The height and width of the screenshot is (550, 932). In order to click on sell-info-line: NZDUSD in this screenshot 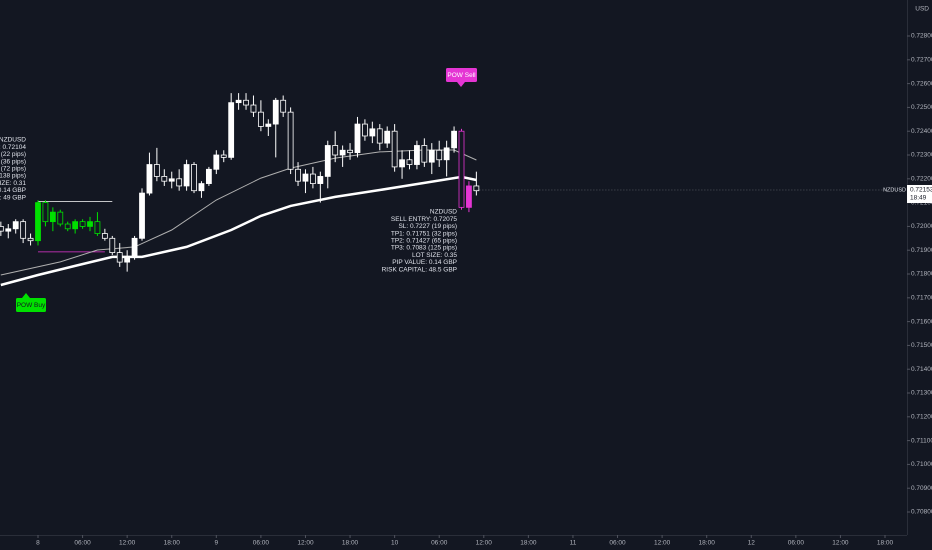, I will do `click(443, 212)`.